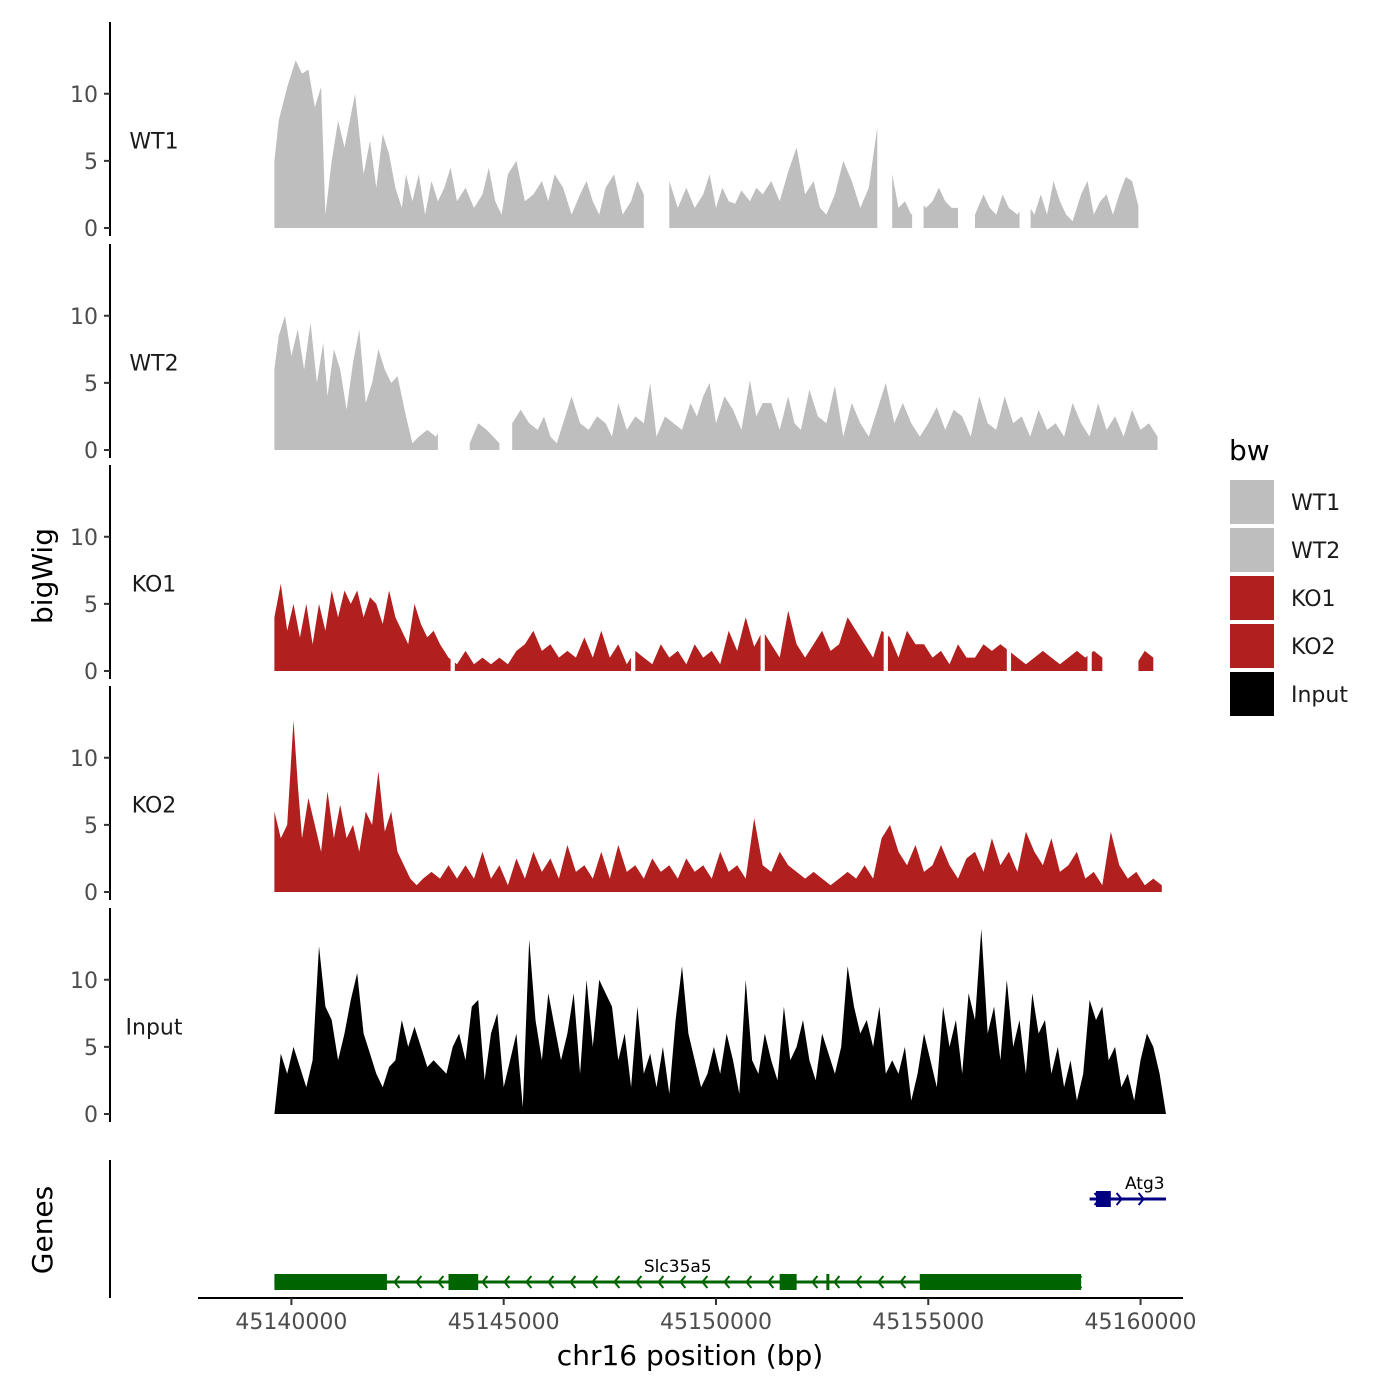 The height and width of the screenshot is (1400, 1400). Describe the element at coordinates (1252, 502) in the screenshot. I see `legend-key-wt1` at that location.